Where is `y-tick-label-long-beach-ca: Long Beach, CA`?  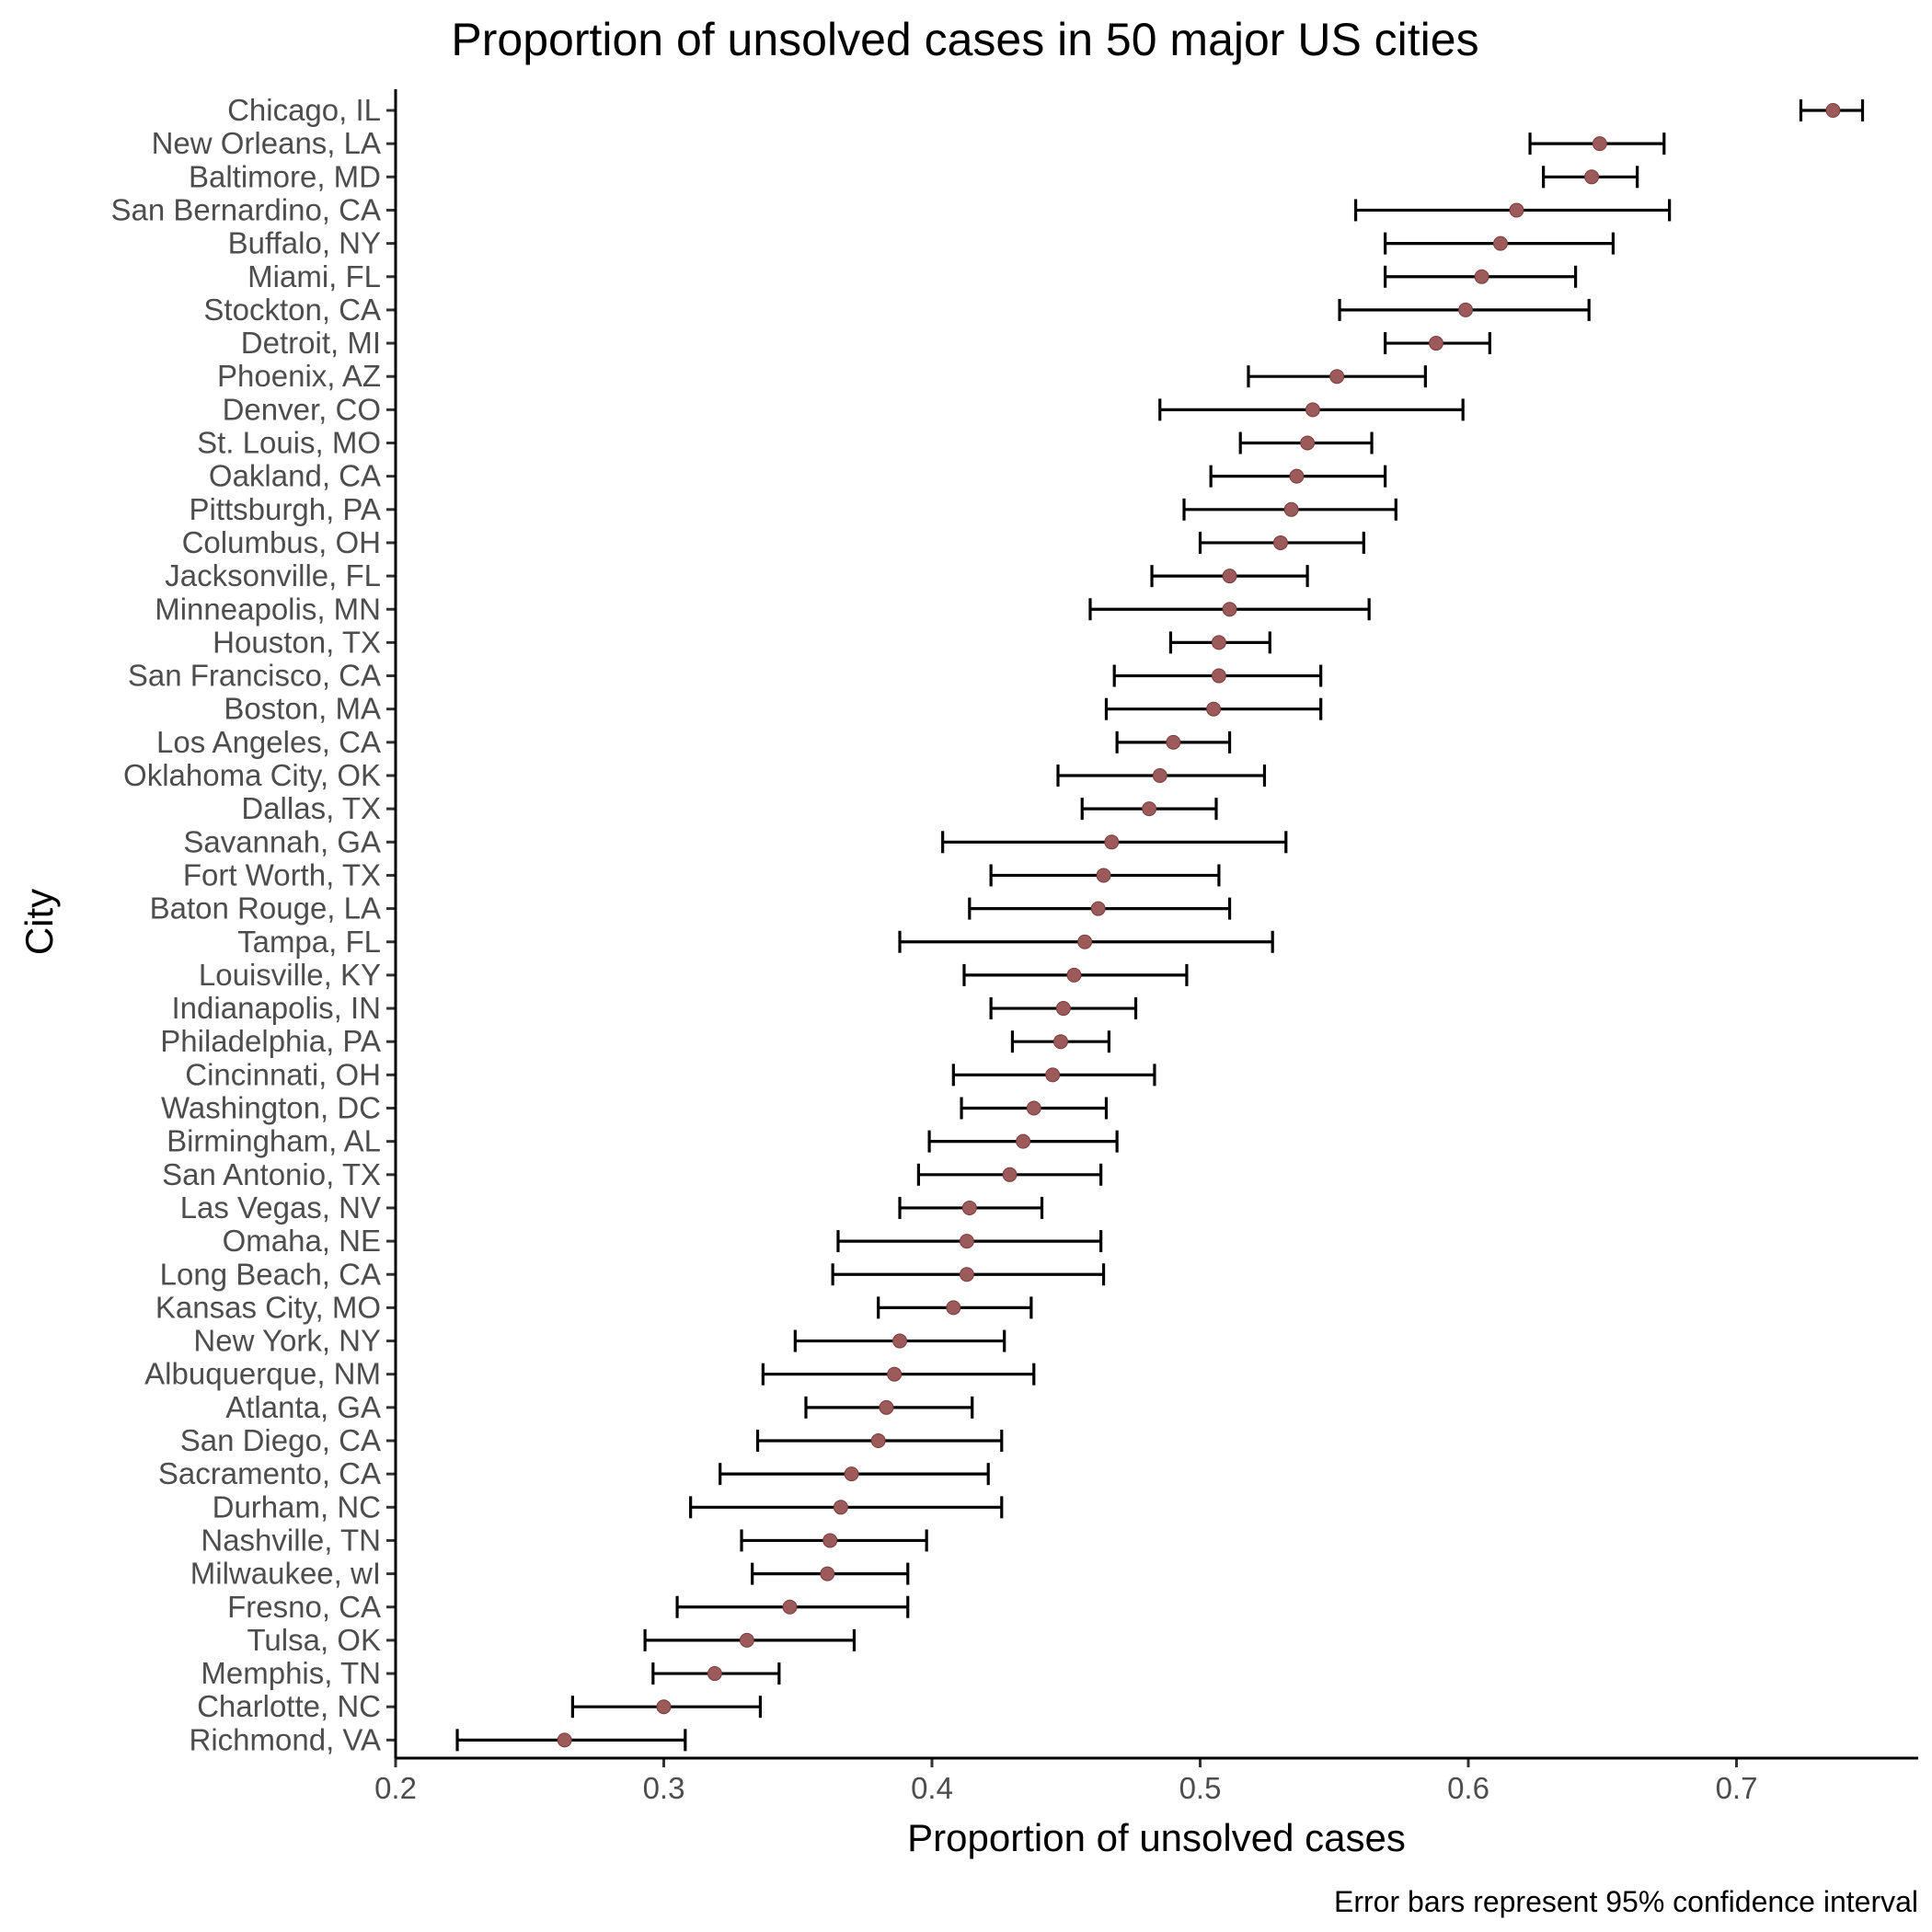 y-tick-label-long-beach-ca: Long Beach, CA is located at coordinates (270, 1274).